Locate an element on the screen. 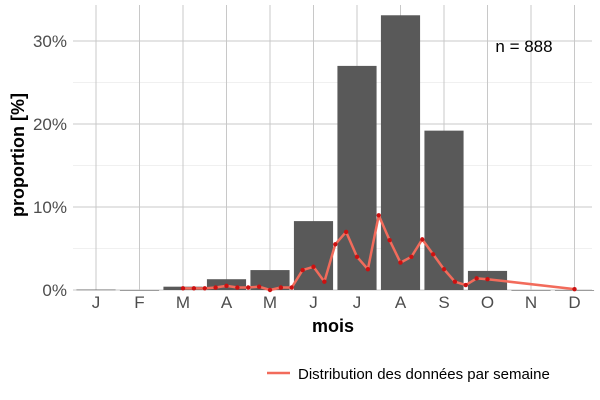 Image resolution: width=600 pixels, height=400 pixels. y-axis-title: proportion [%] is located at coordinates (18, 155).